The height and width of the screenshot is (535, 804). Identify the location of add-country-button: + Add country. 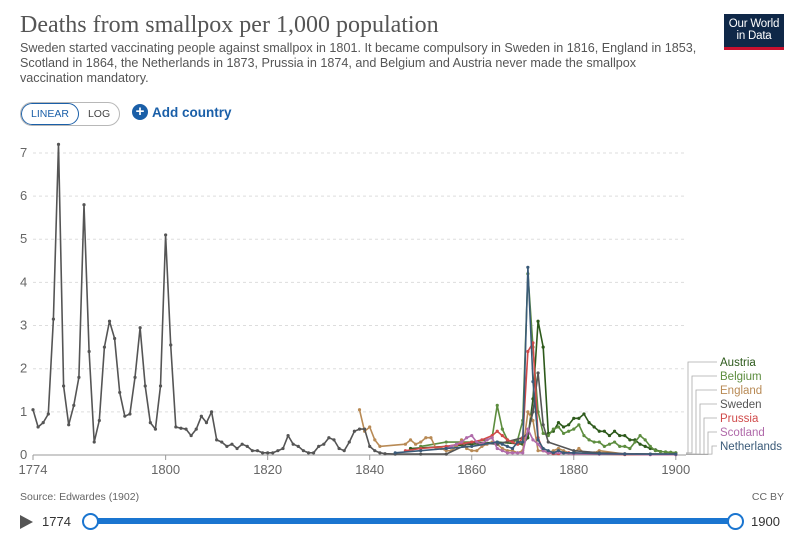
(182, 112).